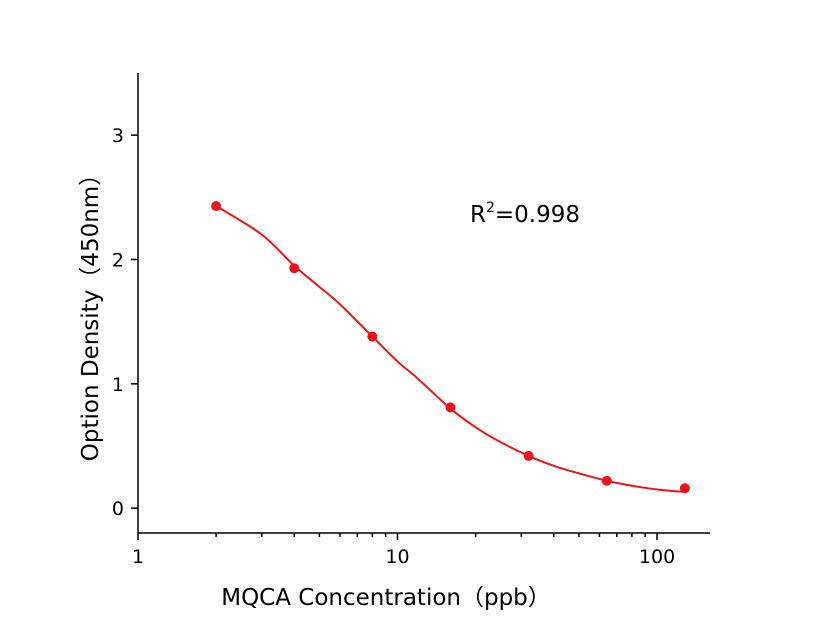 The width and height of the screenshot is (816, 640). What do you see at coordinates (397, 557) in the screenshot?
I see `x-tick-label: 10` at bounding box center [397, 557].